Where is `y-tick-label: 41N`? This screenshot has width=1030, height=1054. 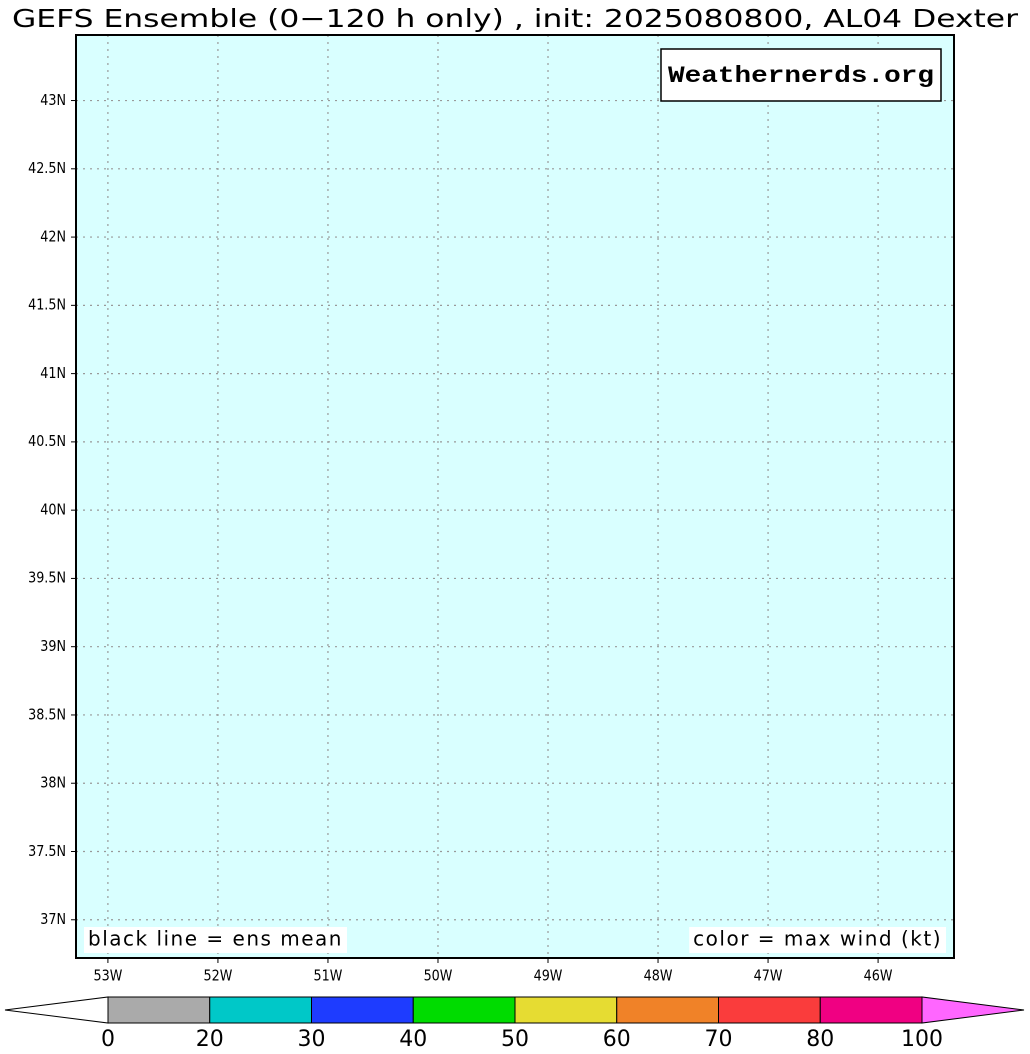 y-tick-label: 41N is located at coordinates (53, 373).